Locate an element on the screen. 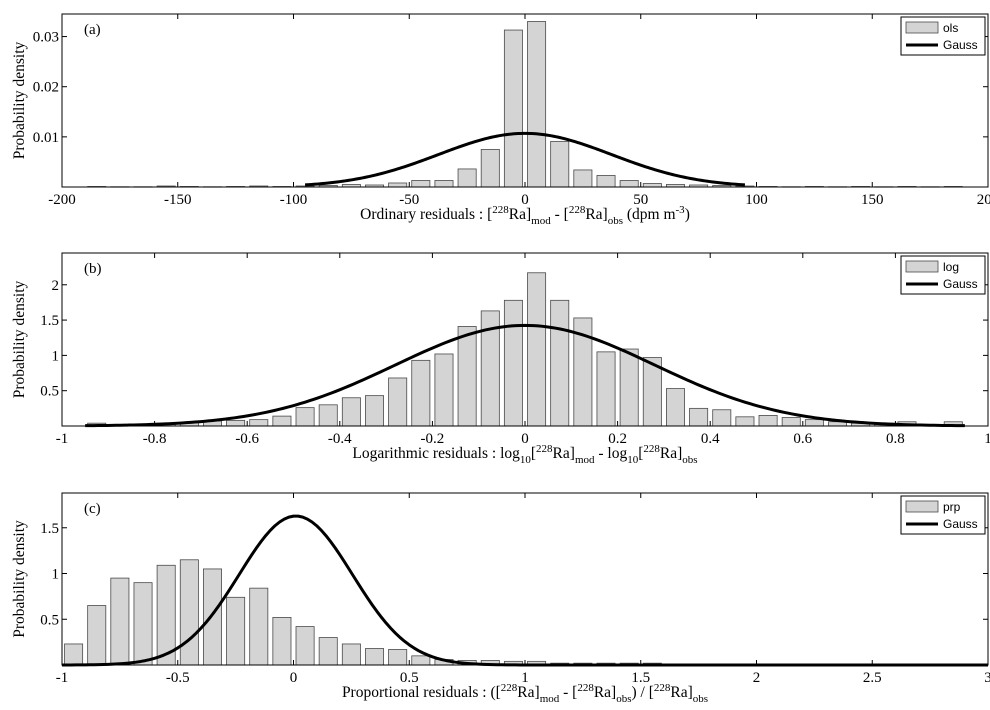 This screenshot has height=710, width=990. x-tick-label: -100 is located at coordinates (294, 200).